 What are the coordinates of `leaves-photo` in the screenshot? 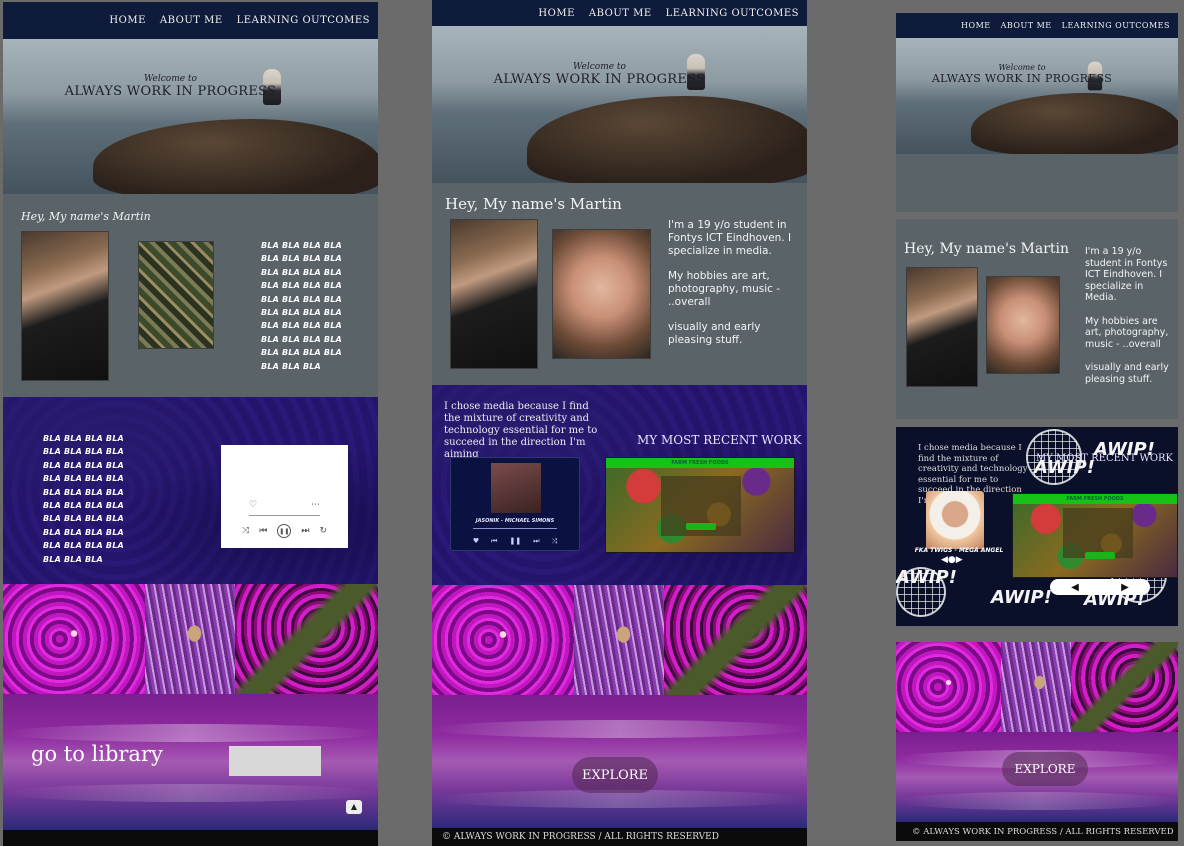 It's located at (176, 295).